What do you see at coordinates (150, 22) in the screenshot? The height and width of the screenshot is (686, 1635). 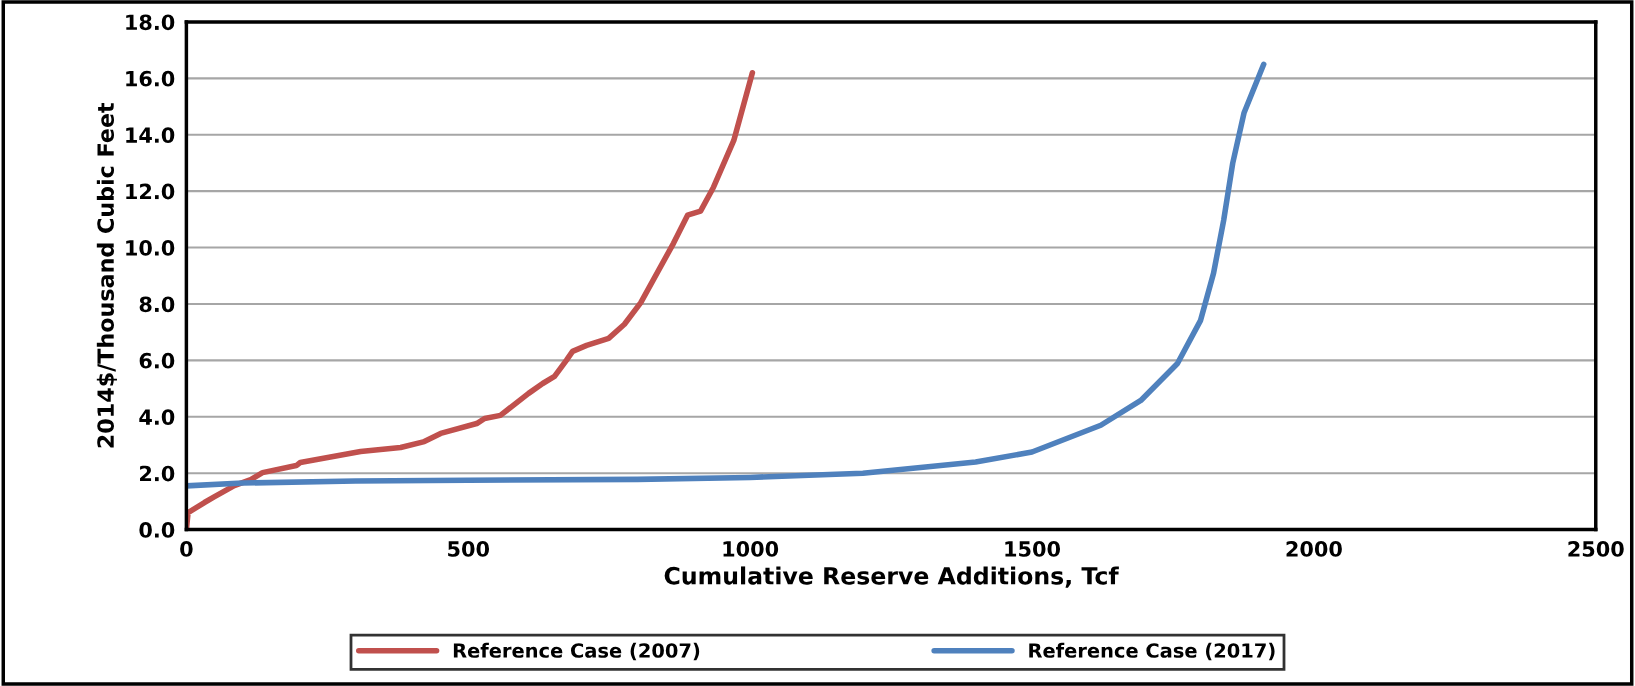 I see `y-tick-label: 18.0` at bounding box center [150, 22].